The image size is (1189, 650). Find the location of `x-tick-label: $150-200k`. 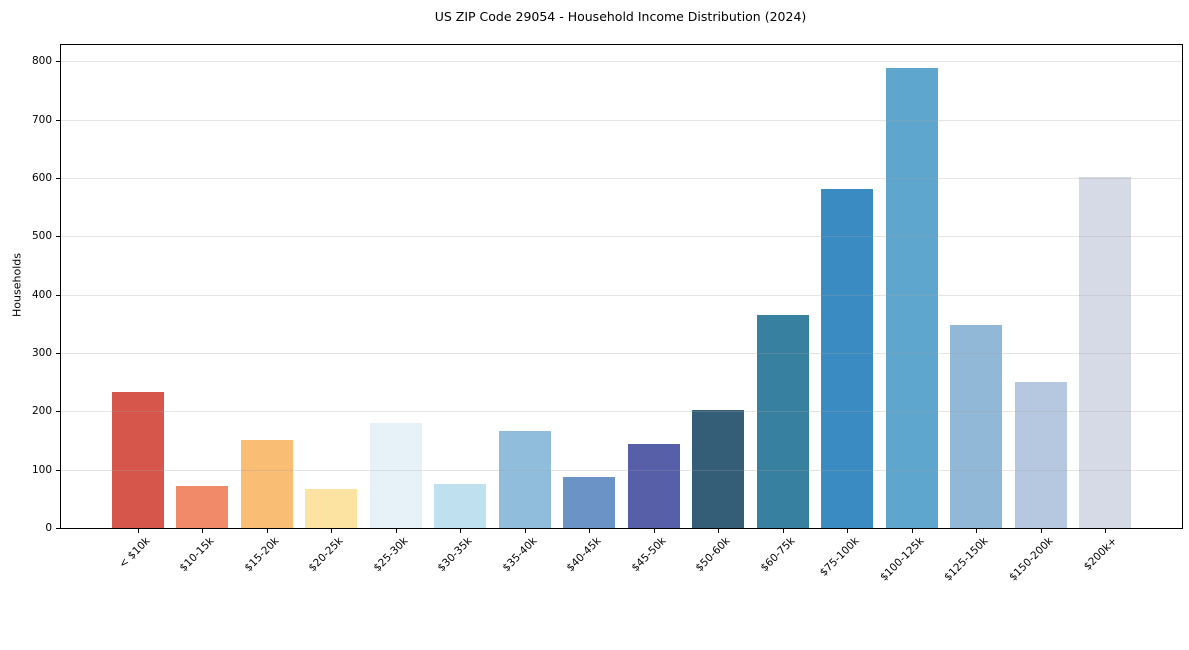

x-tick-label: $150-200k is located at coordinates (1031, 559).